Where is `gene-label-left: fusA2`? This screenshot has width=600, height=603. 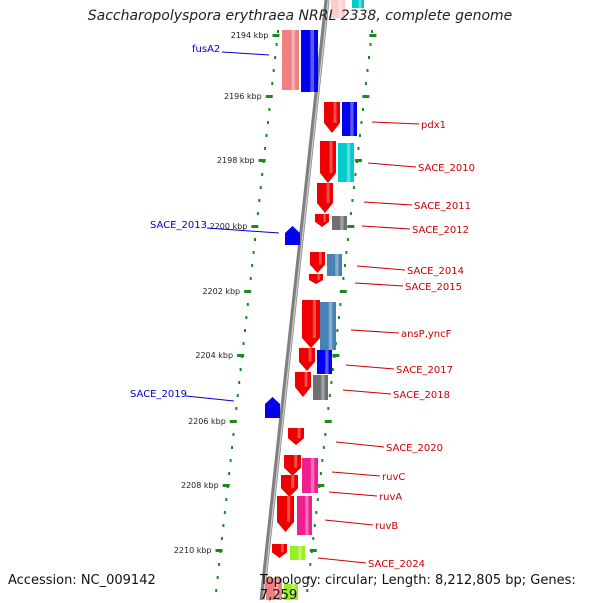
gene-label-left: fusA2 is located at coordinates (206, 49).